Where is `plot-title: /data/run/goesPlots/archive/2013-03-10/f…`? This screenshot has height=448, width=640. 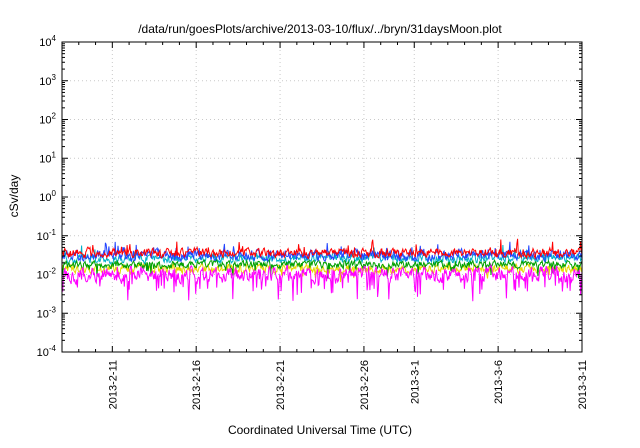
plot-title: /data/run/goesPlots/archive/2013-03-10/f… is located at coordinates (320, 29).